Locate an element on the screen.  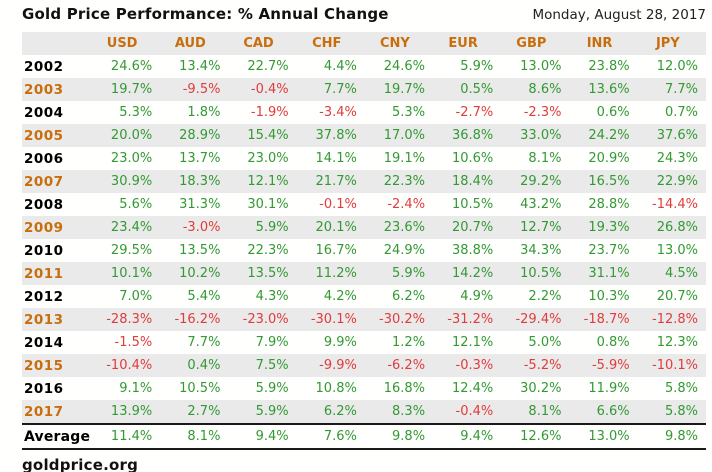
value-cell: 10.5% is located at coordinates (472, 204).